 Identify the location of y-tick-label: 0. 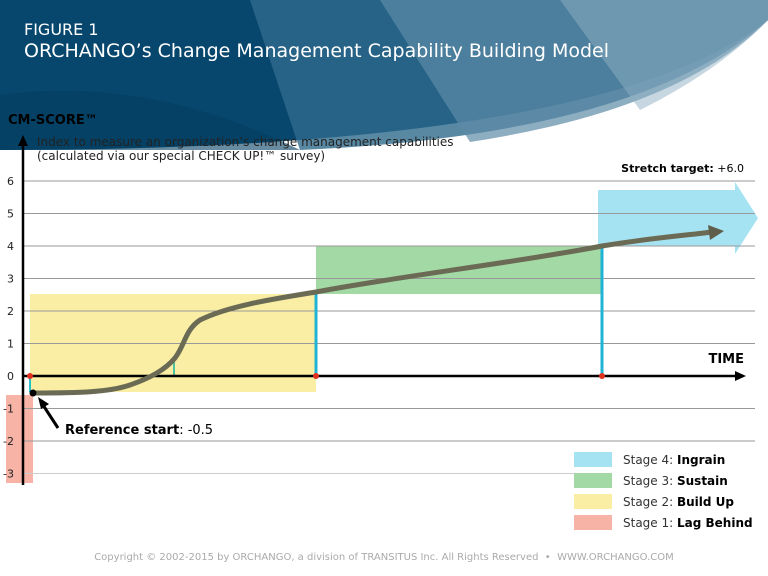
(10, 376).